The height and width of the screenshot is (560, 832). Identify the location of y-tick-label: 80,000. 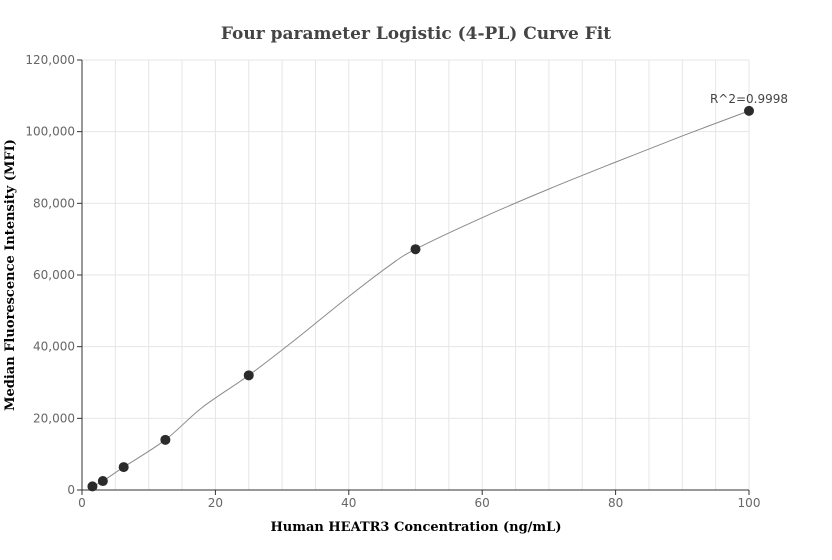
(54, 203).